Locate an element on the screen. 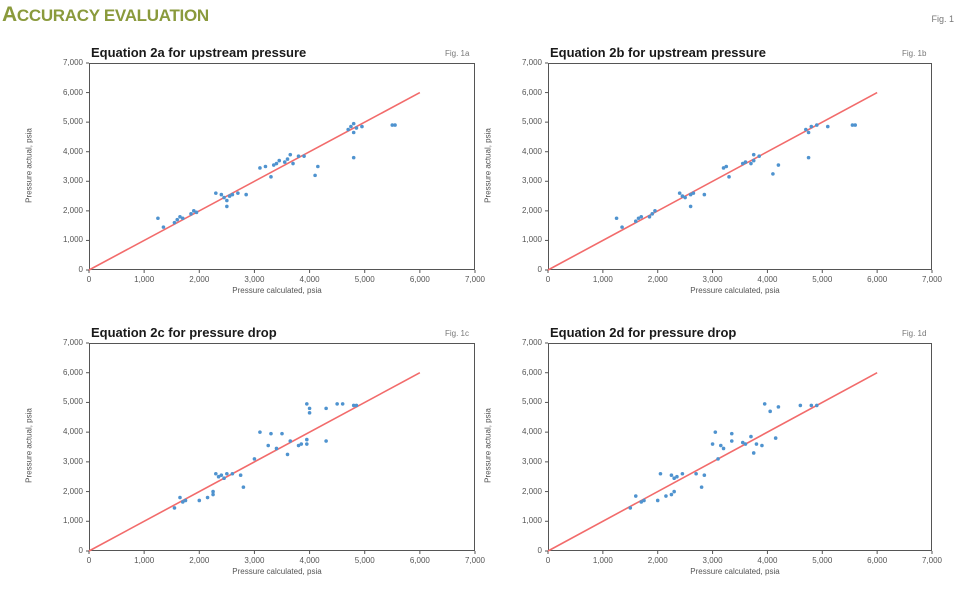 Image resolution: width=964 pixels, height=590 pixels. y-tick-label: 2,000 is located at coordinates (72, 210).